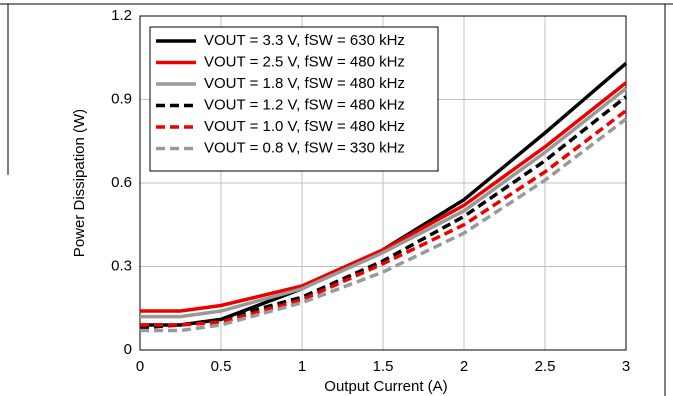 The image size is (673, 396). I want to click on x-axis-label: Output Current (A), so click(385, 386).